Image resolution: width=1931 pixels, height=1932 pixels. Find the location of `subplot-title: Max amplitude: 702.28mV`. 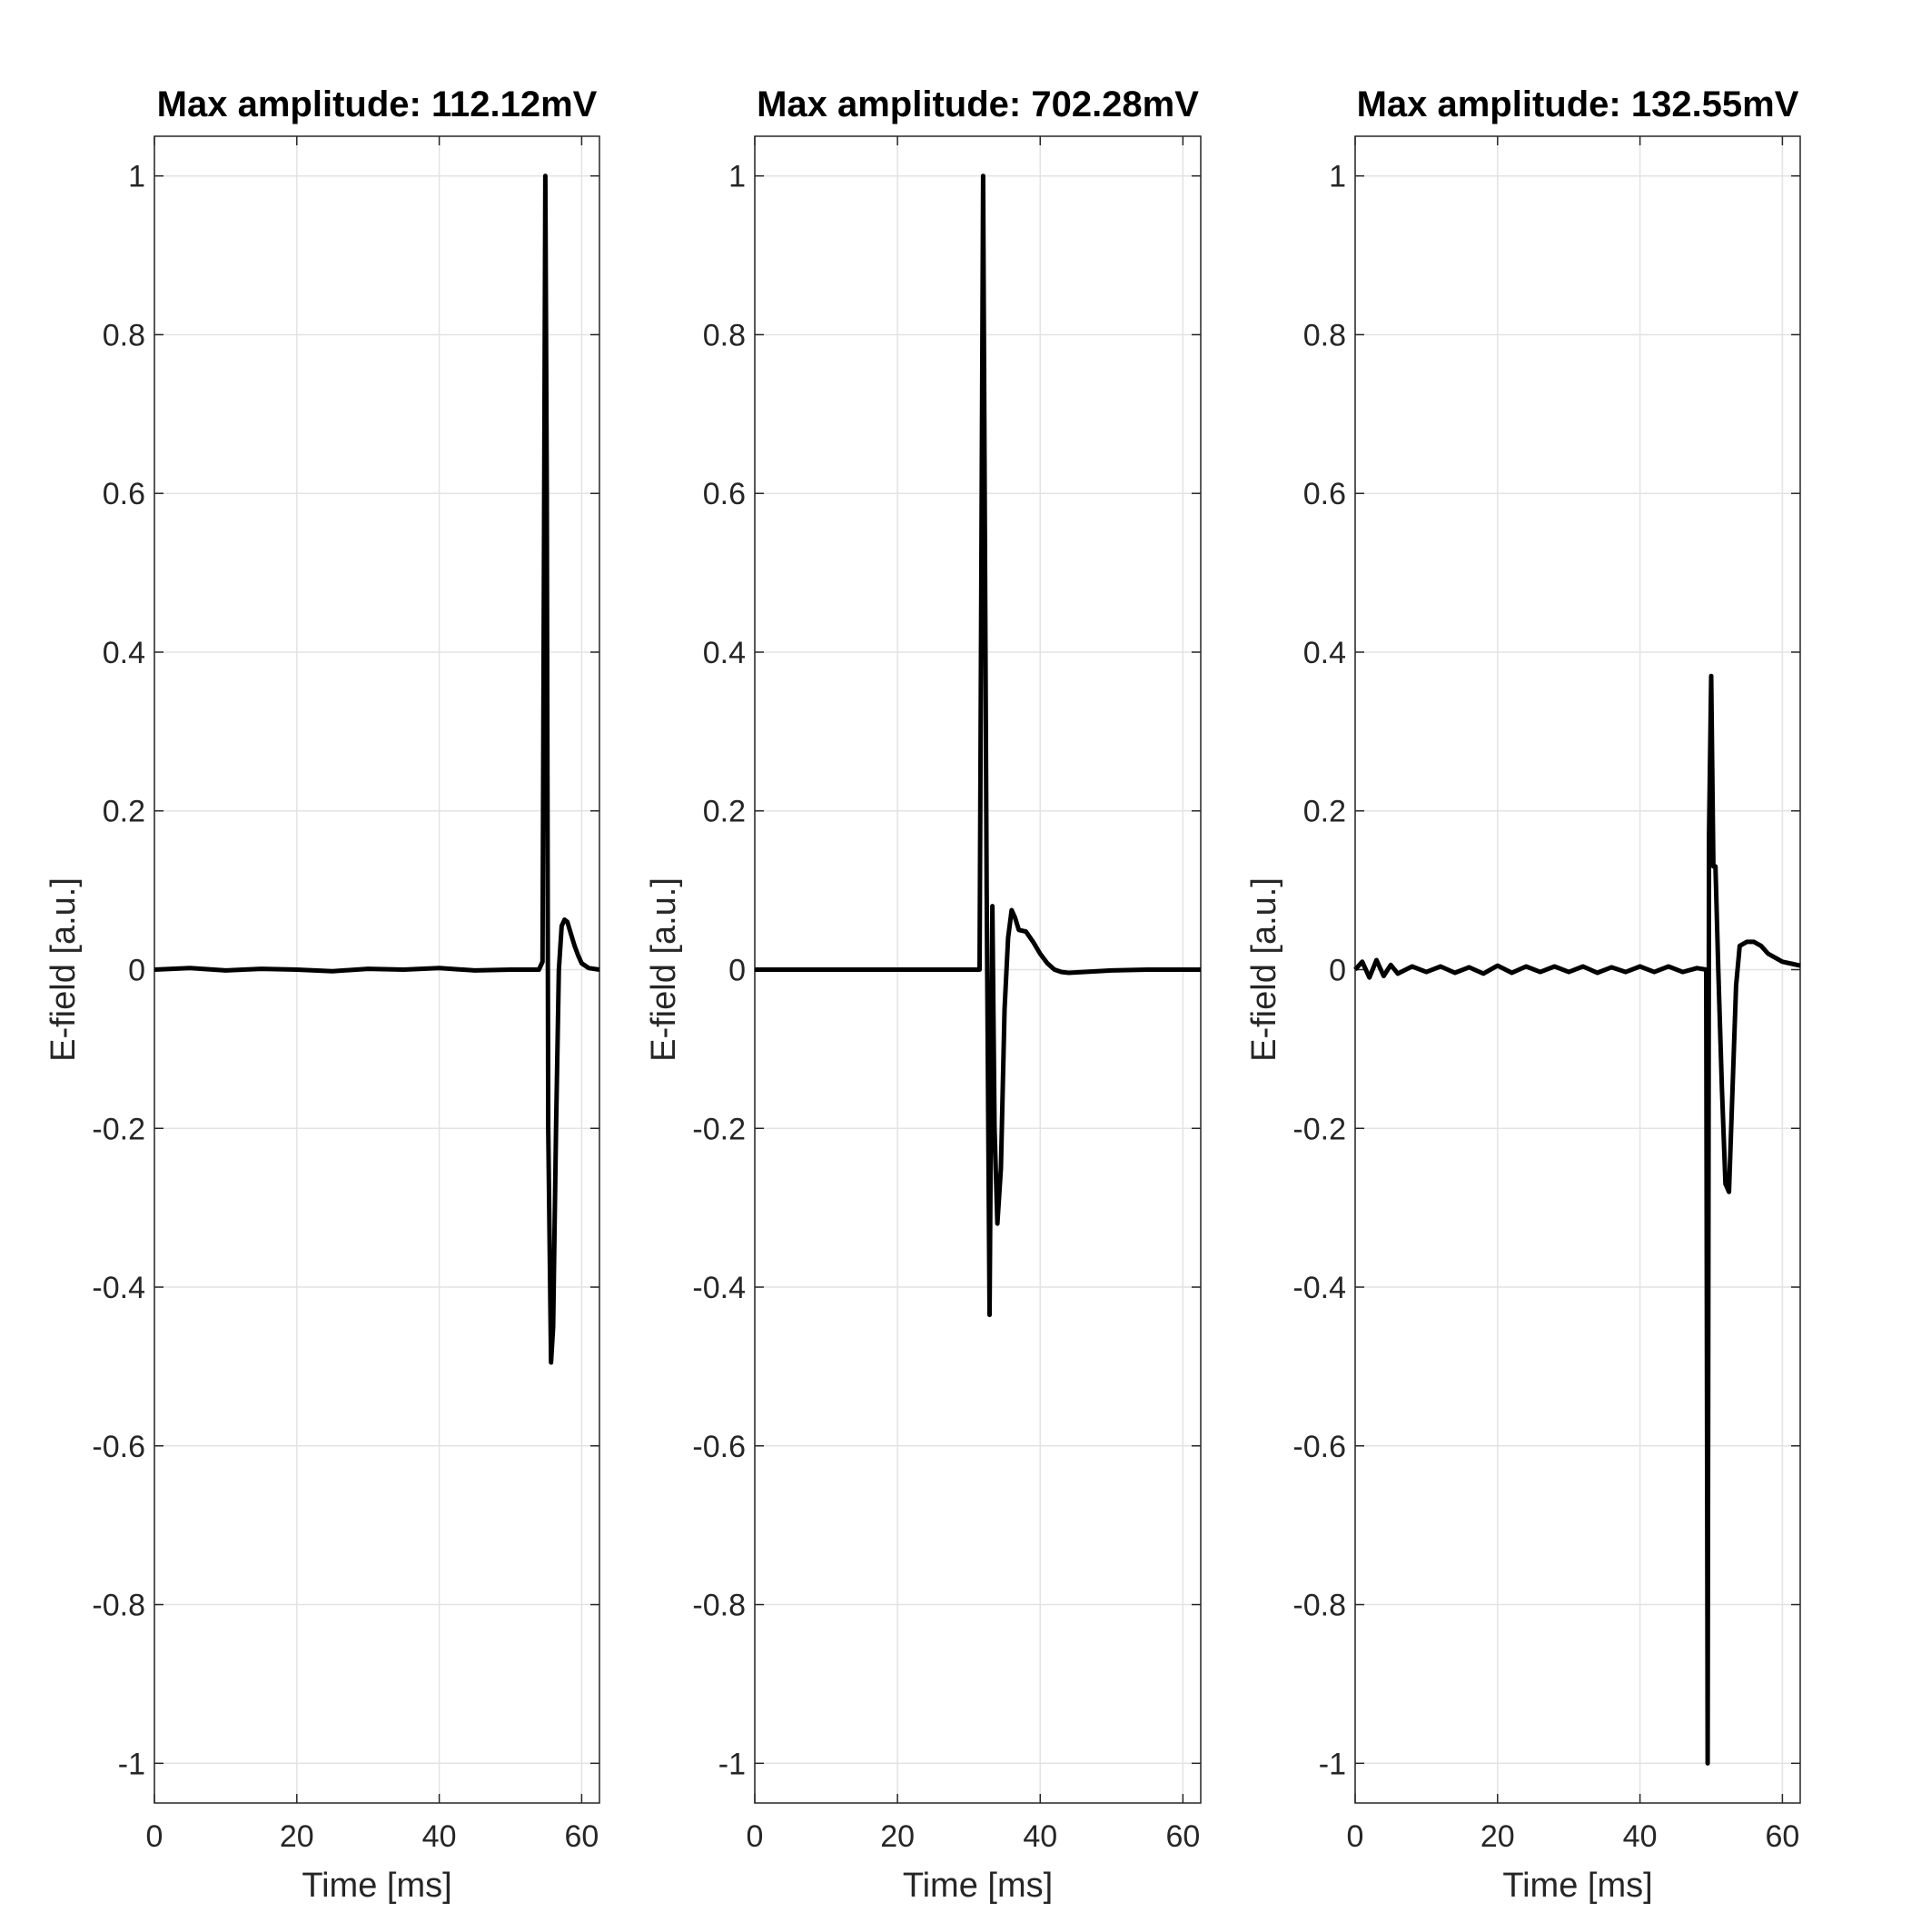

subplot-title: Max amplitude: 702.28mV is located at coordinates (978, 104).